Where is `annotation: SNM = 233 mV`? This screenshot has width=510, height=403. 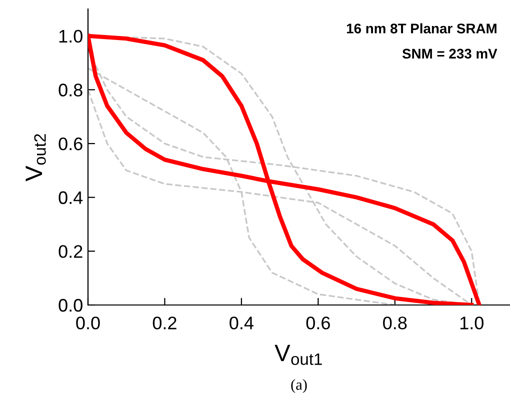
annotation: SNM = 233 mV is located at coordinates (450, 53).